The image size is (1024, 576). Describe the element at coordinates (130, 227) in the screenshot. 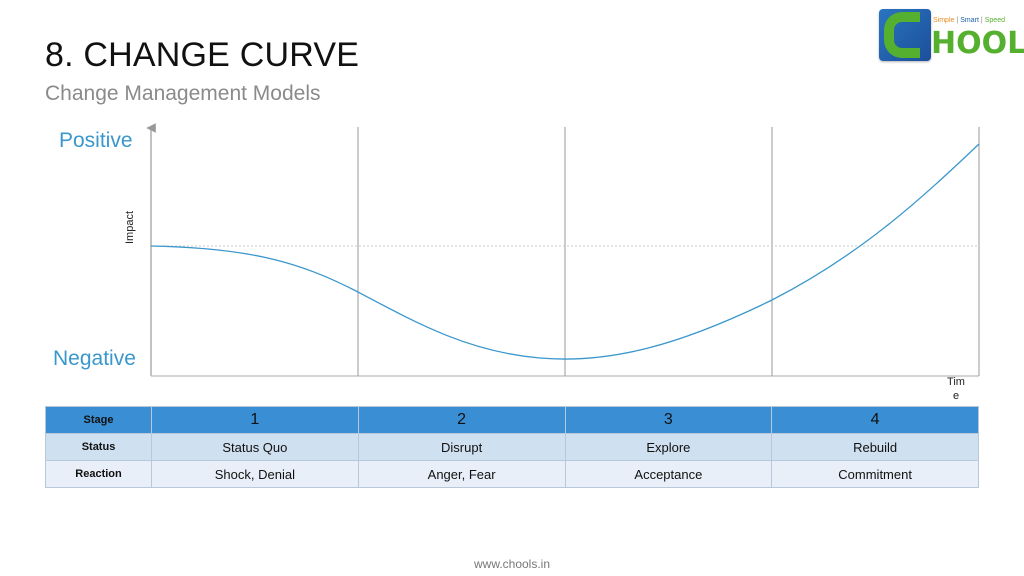

I see `y-axis-label: Impact` at that location.